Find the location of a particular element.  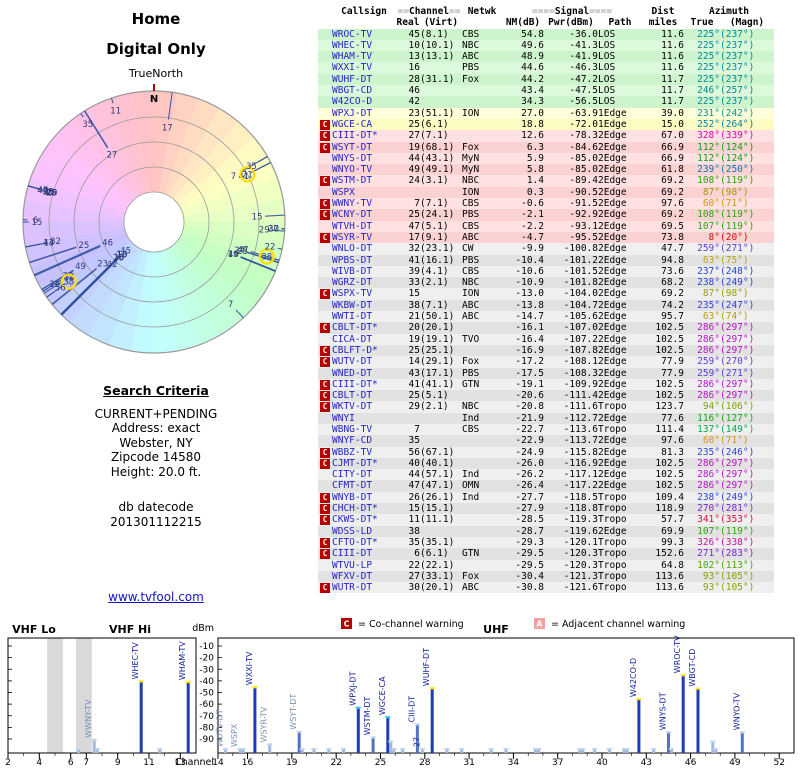

radar-channel-label: 44 is located at coordinates (42, 191).